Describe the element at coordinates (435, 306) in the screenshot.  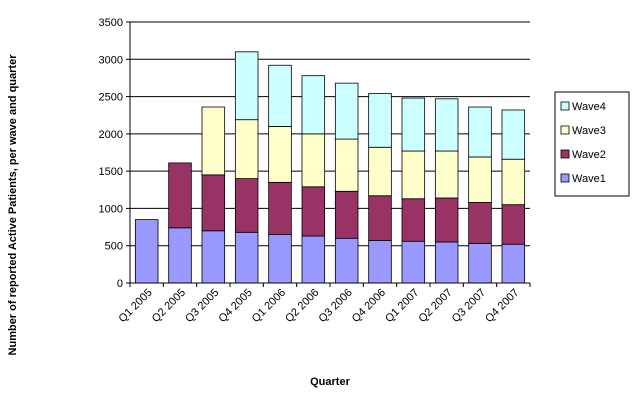
I see `x-tick-label: Q2 2007` at that location.